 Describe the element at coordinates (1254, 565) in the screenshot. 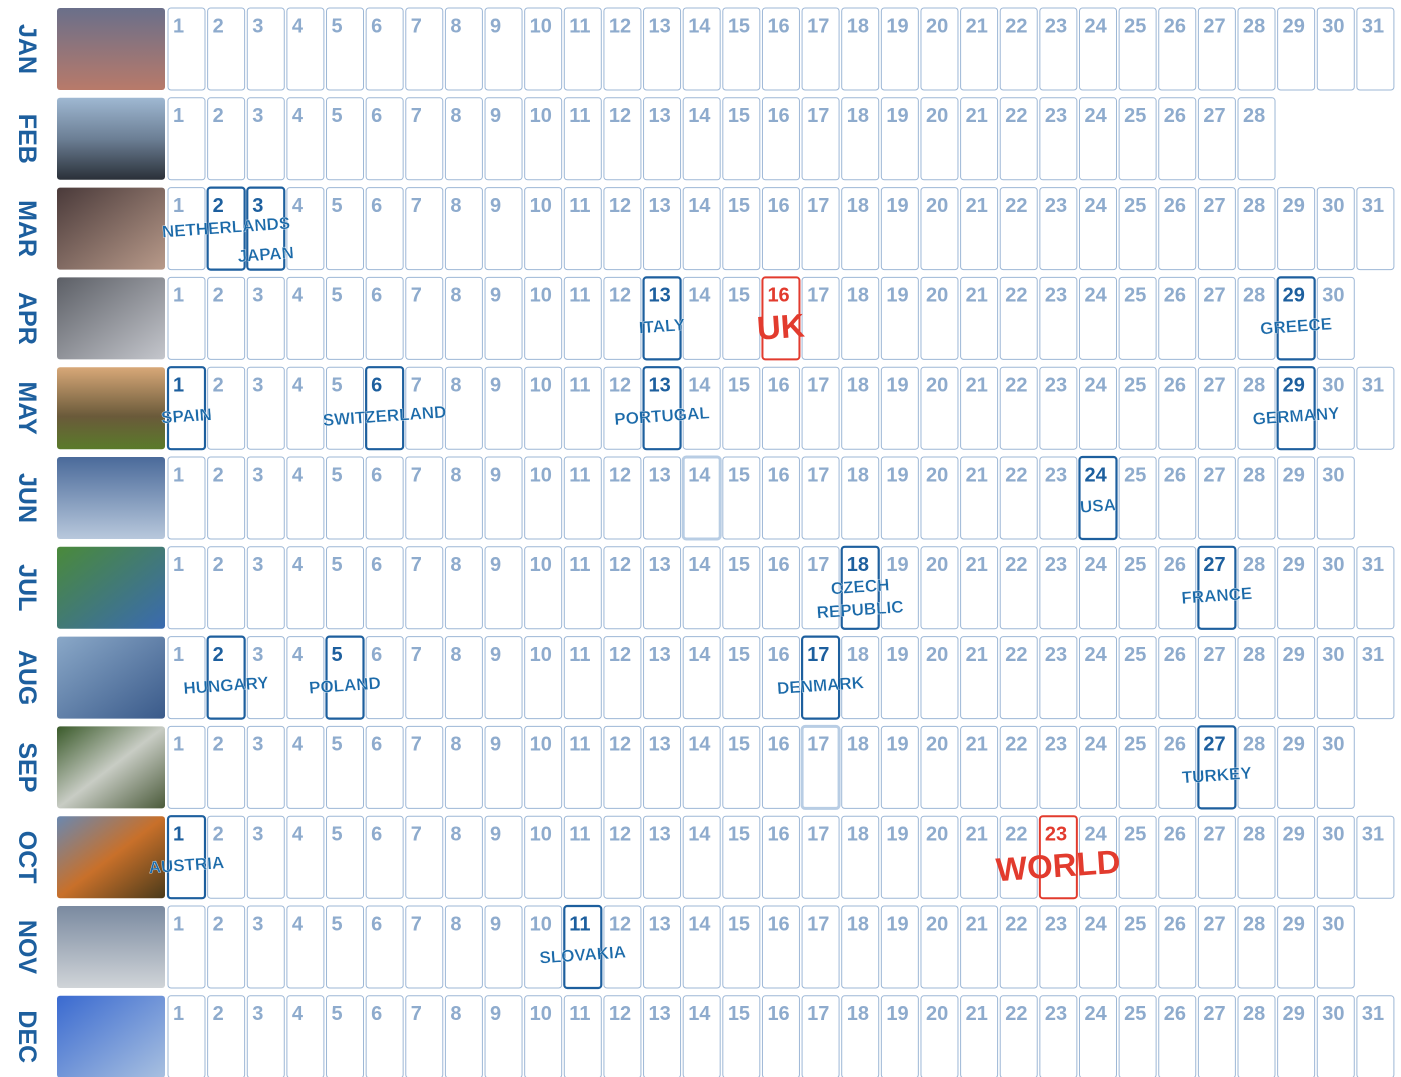

I see `day-number: 28` at that location.